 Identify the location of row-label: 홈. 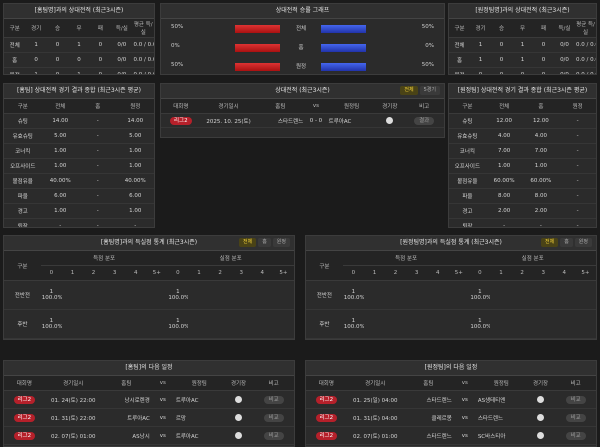
(301, 48).